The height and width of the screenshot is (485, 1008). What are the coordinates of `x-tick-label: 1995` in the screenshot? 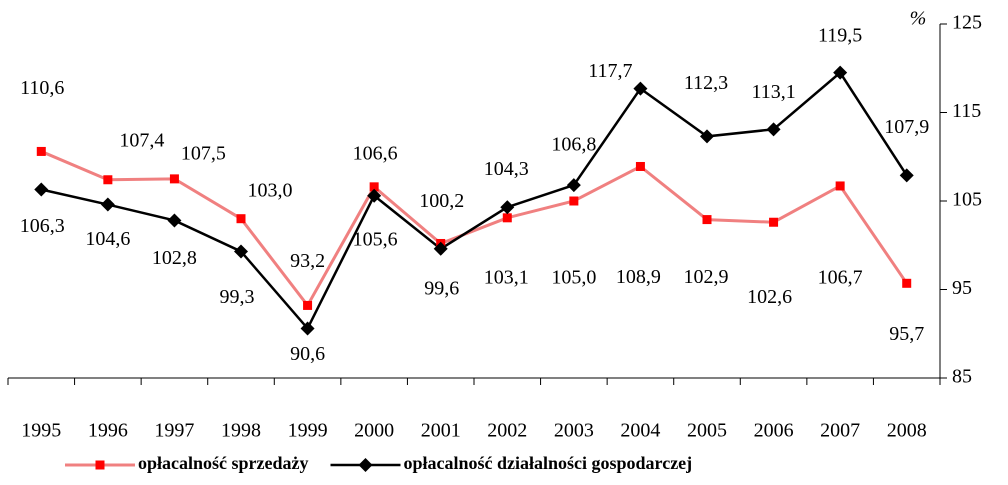 It's located at (41, 431).